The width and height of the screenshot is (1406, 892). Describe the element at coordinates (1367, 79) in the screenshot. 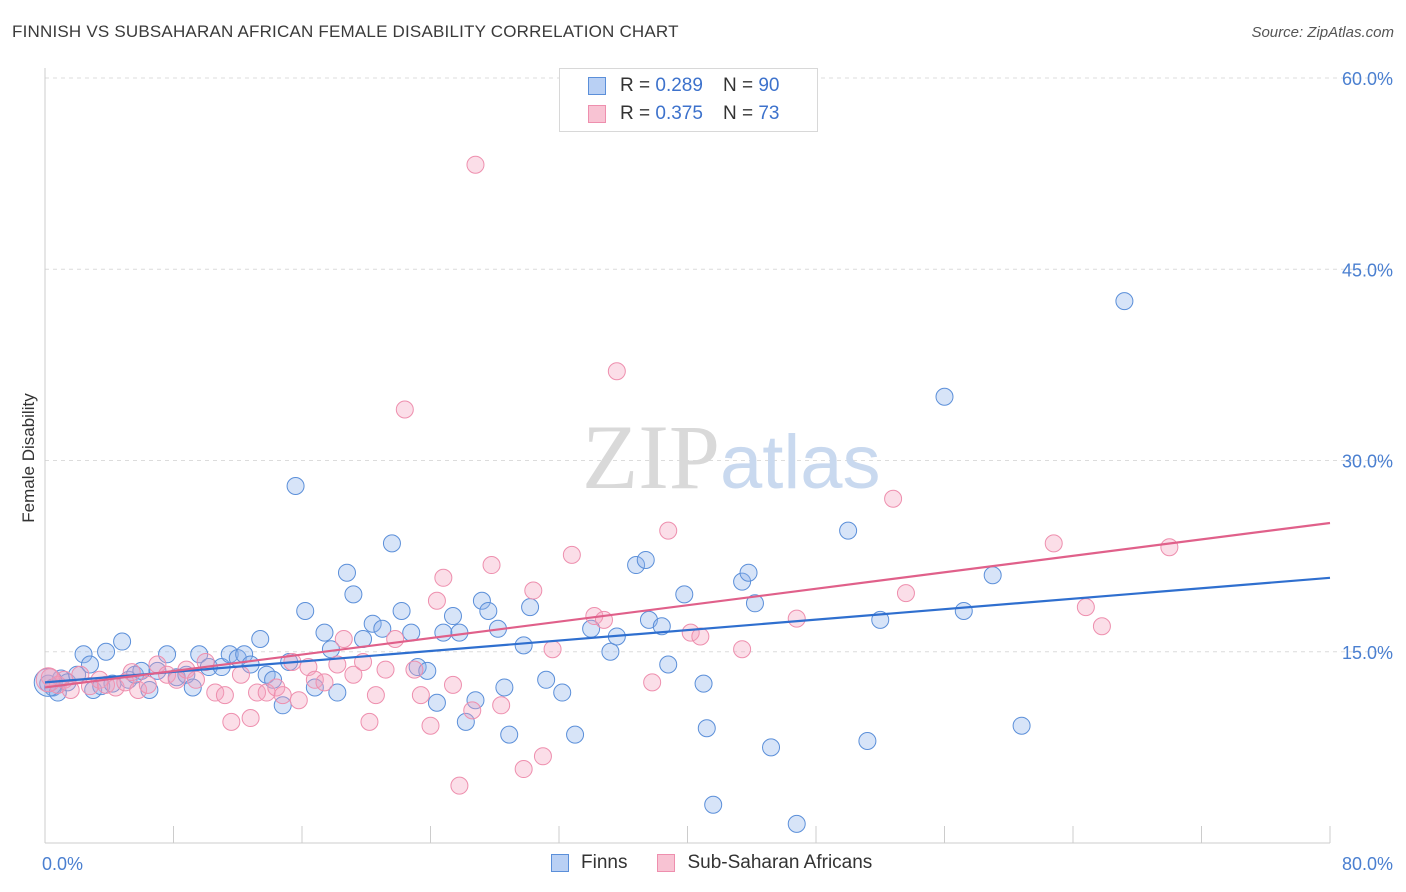

I see `y-tick-label: 60.0%` at that location.